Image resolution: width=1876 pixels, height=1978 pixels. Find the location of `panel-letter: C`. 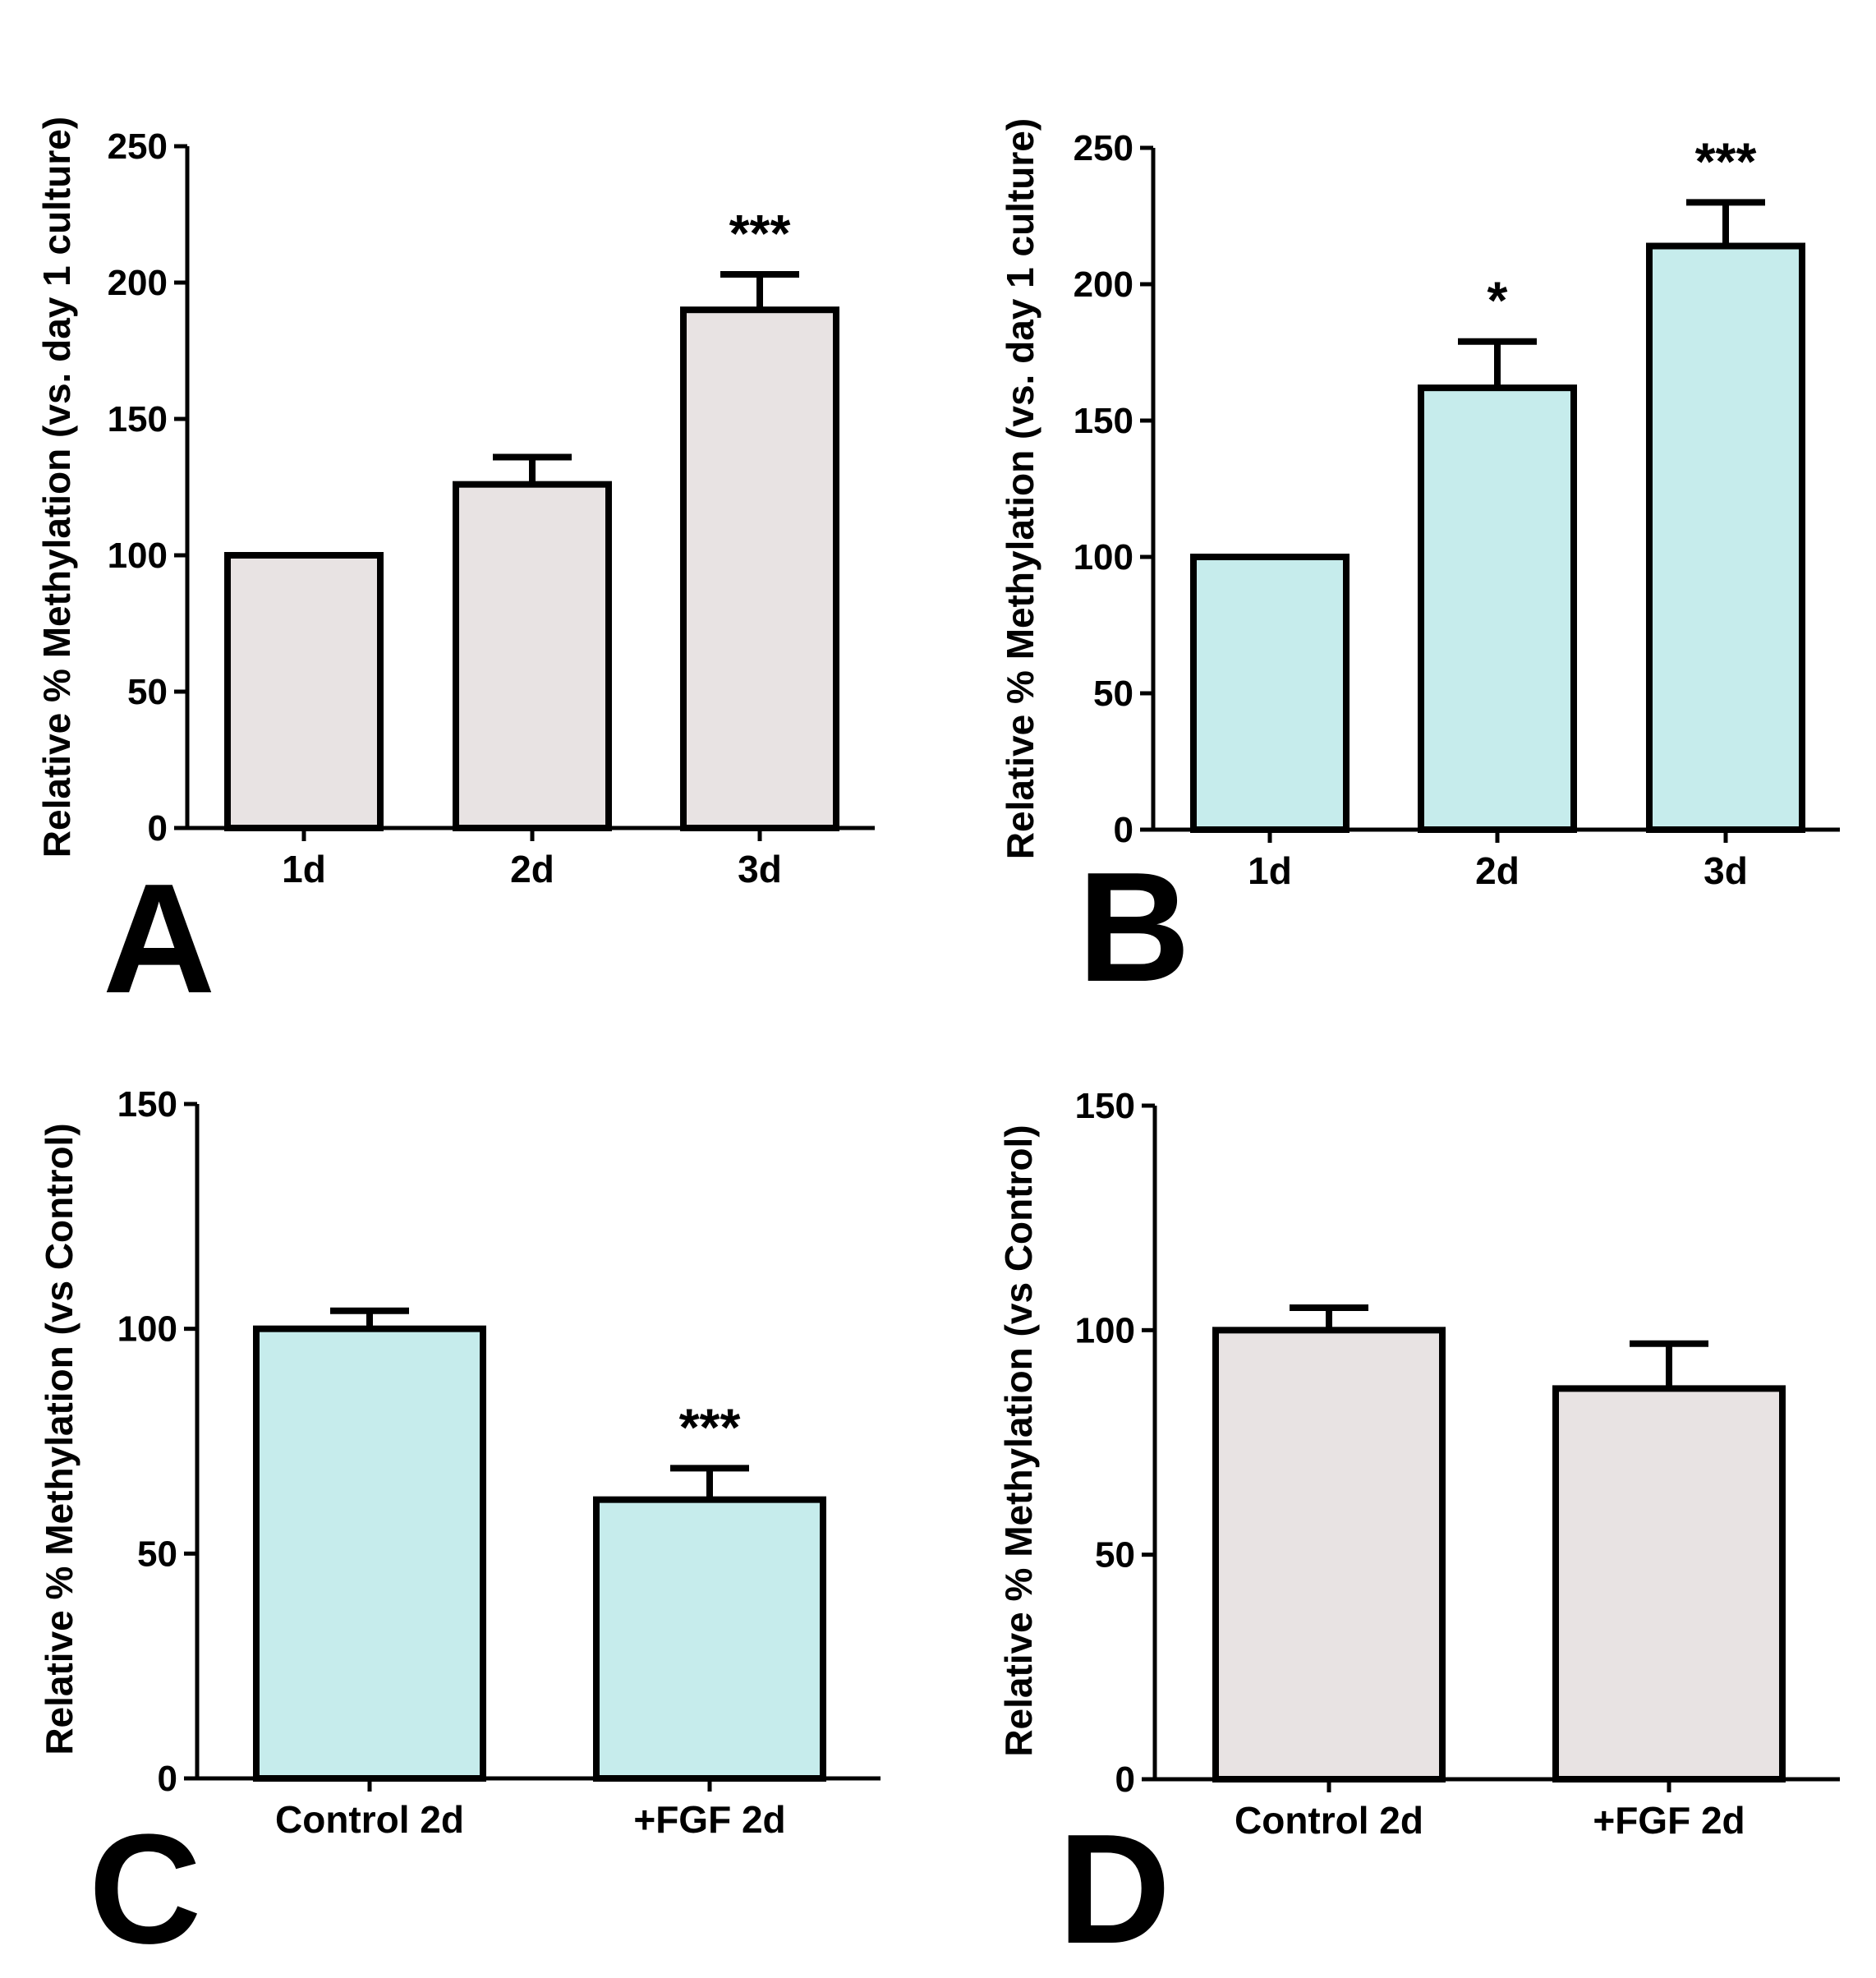

panel-letter: C is located at coordinates (145, 1889).